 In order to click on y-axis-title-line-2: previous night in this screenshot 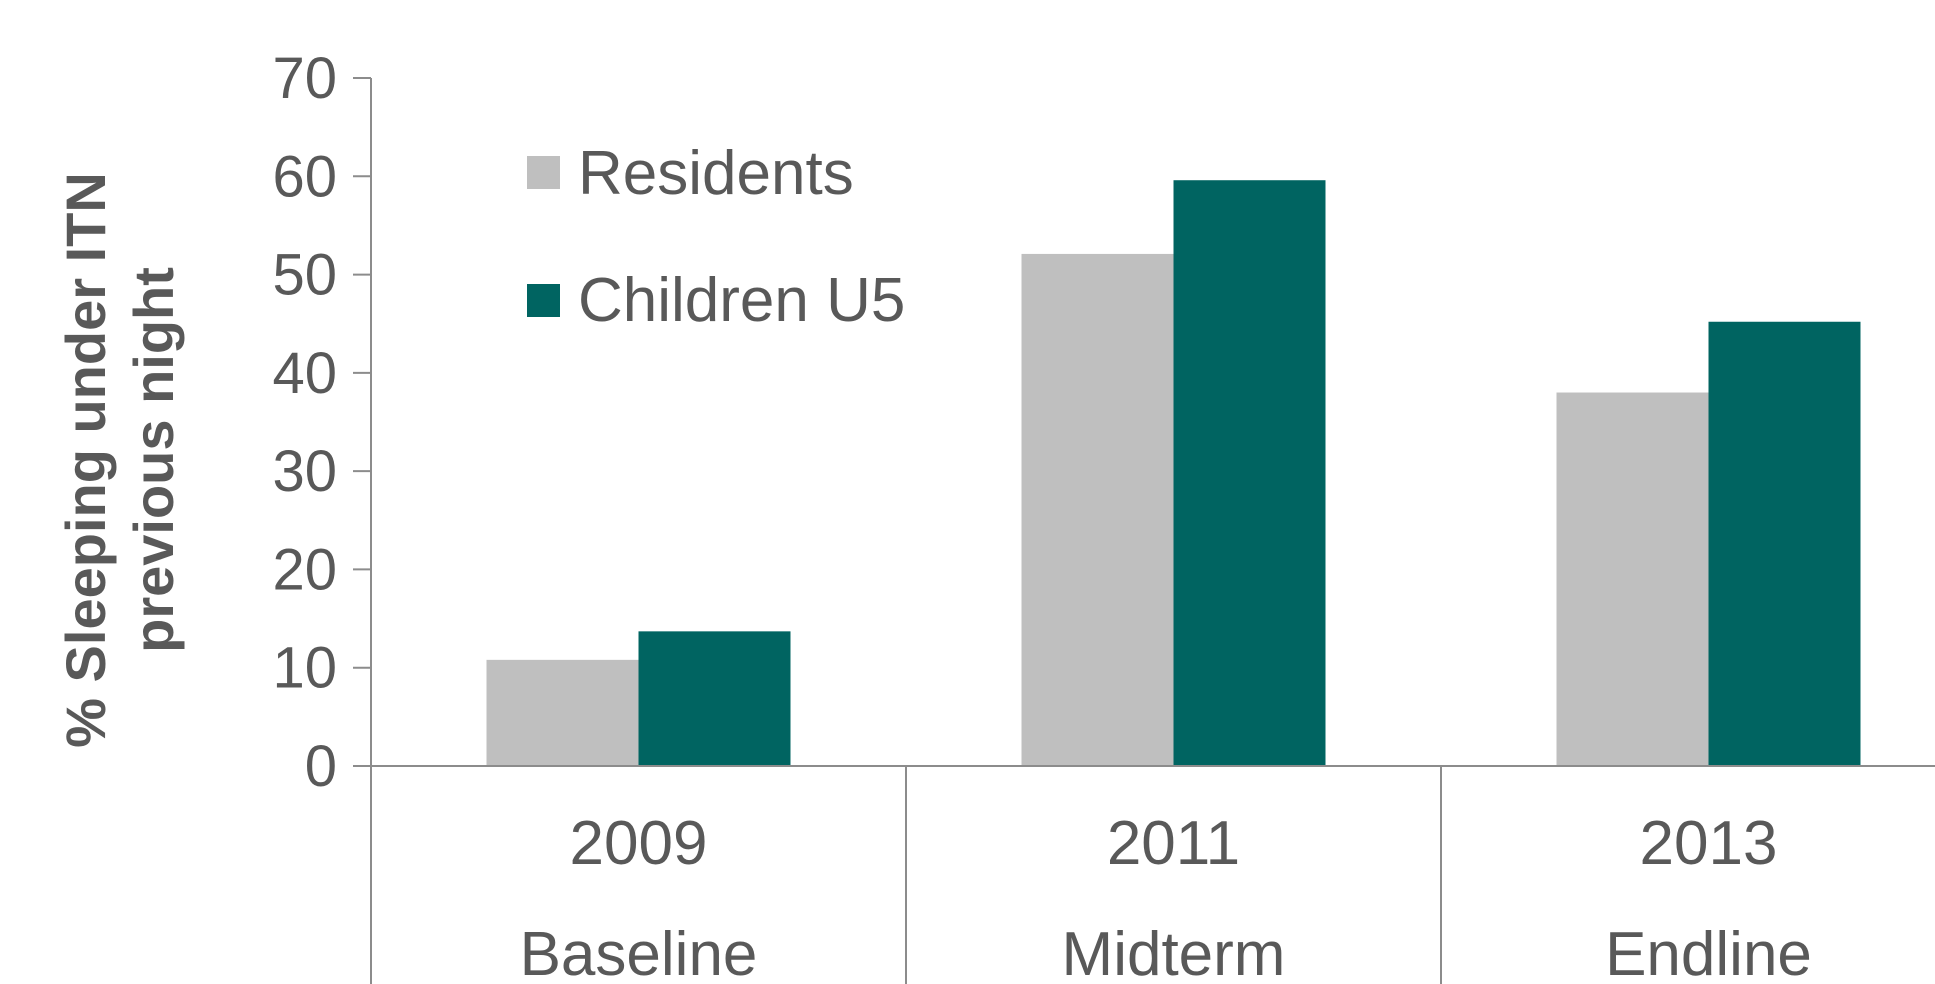, I will do `click(153, 460)`.